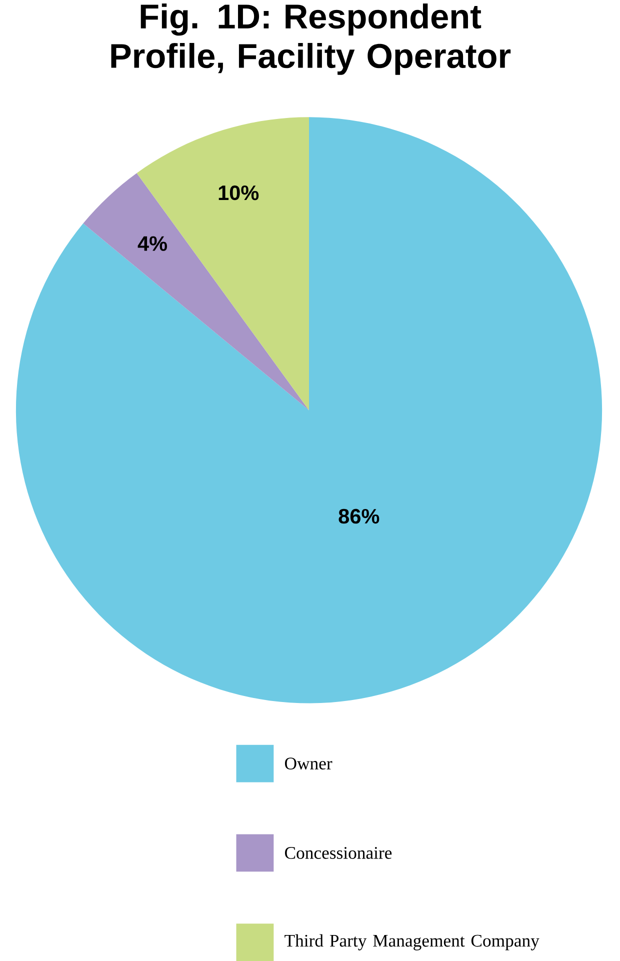  What do you see at coordinates (359, 516) in the screenshot?
I see `data-label: 86%` at bounding box center [359, 516].